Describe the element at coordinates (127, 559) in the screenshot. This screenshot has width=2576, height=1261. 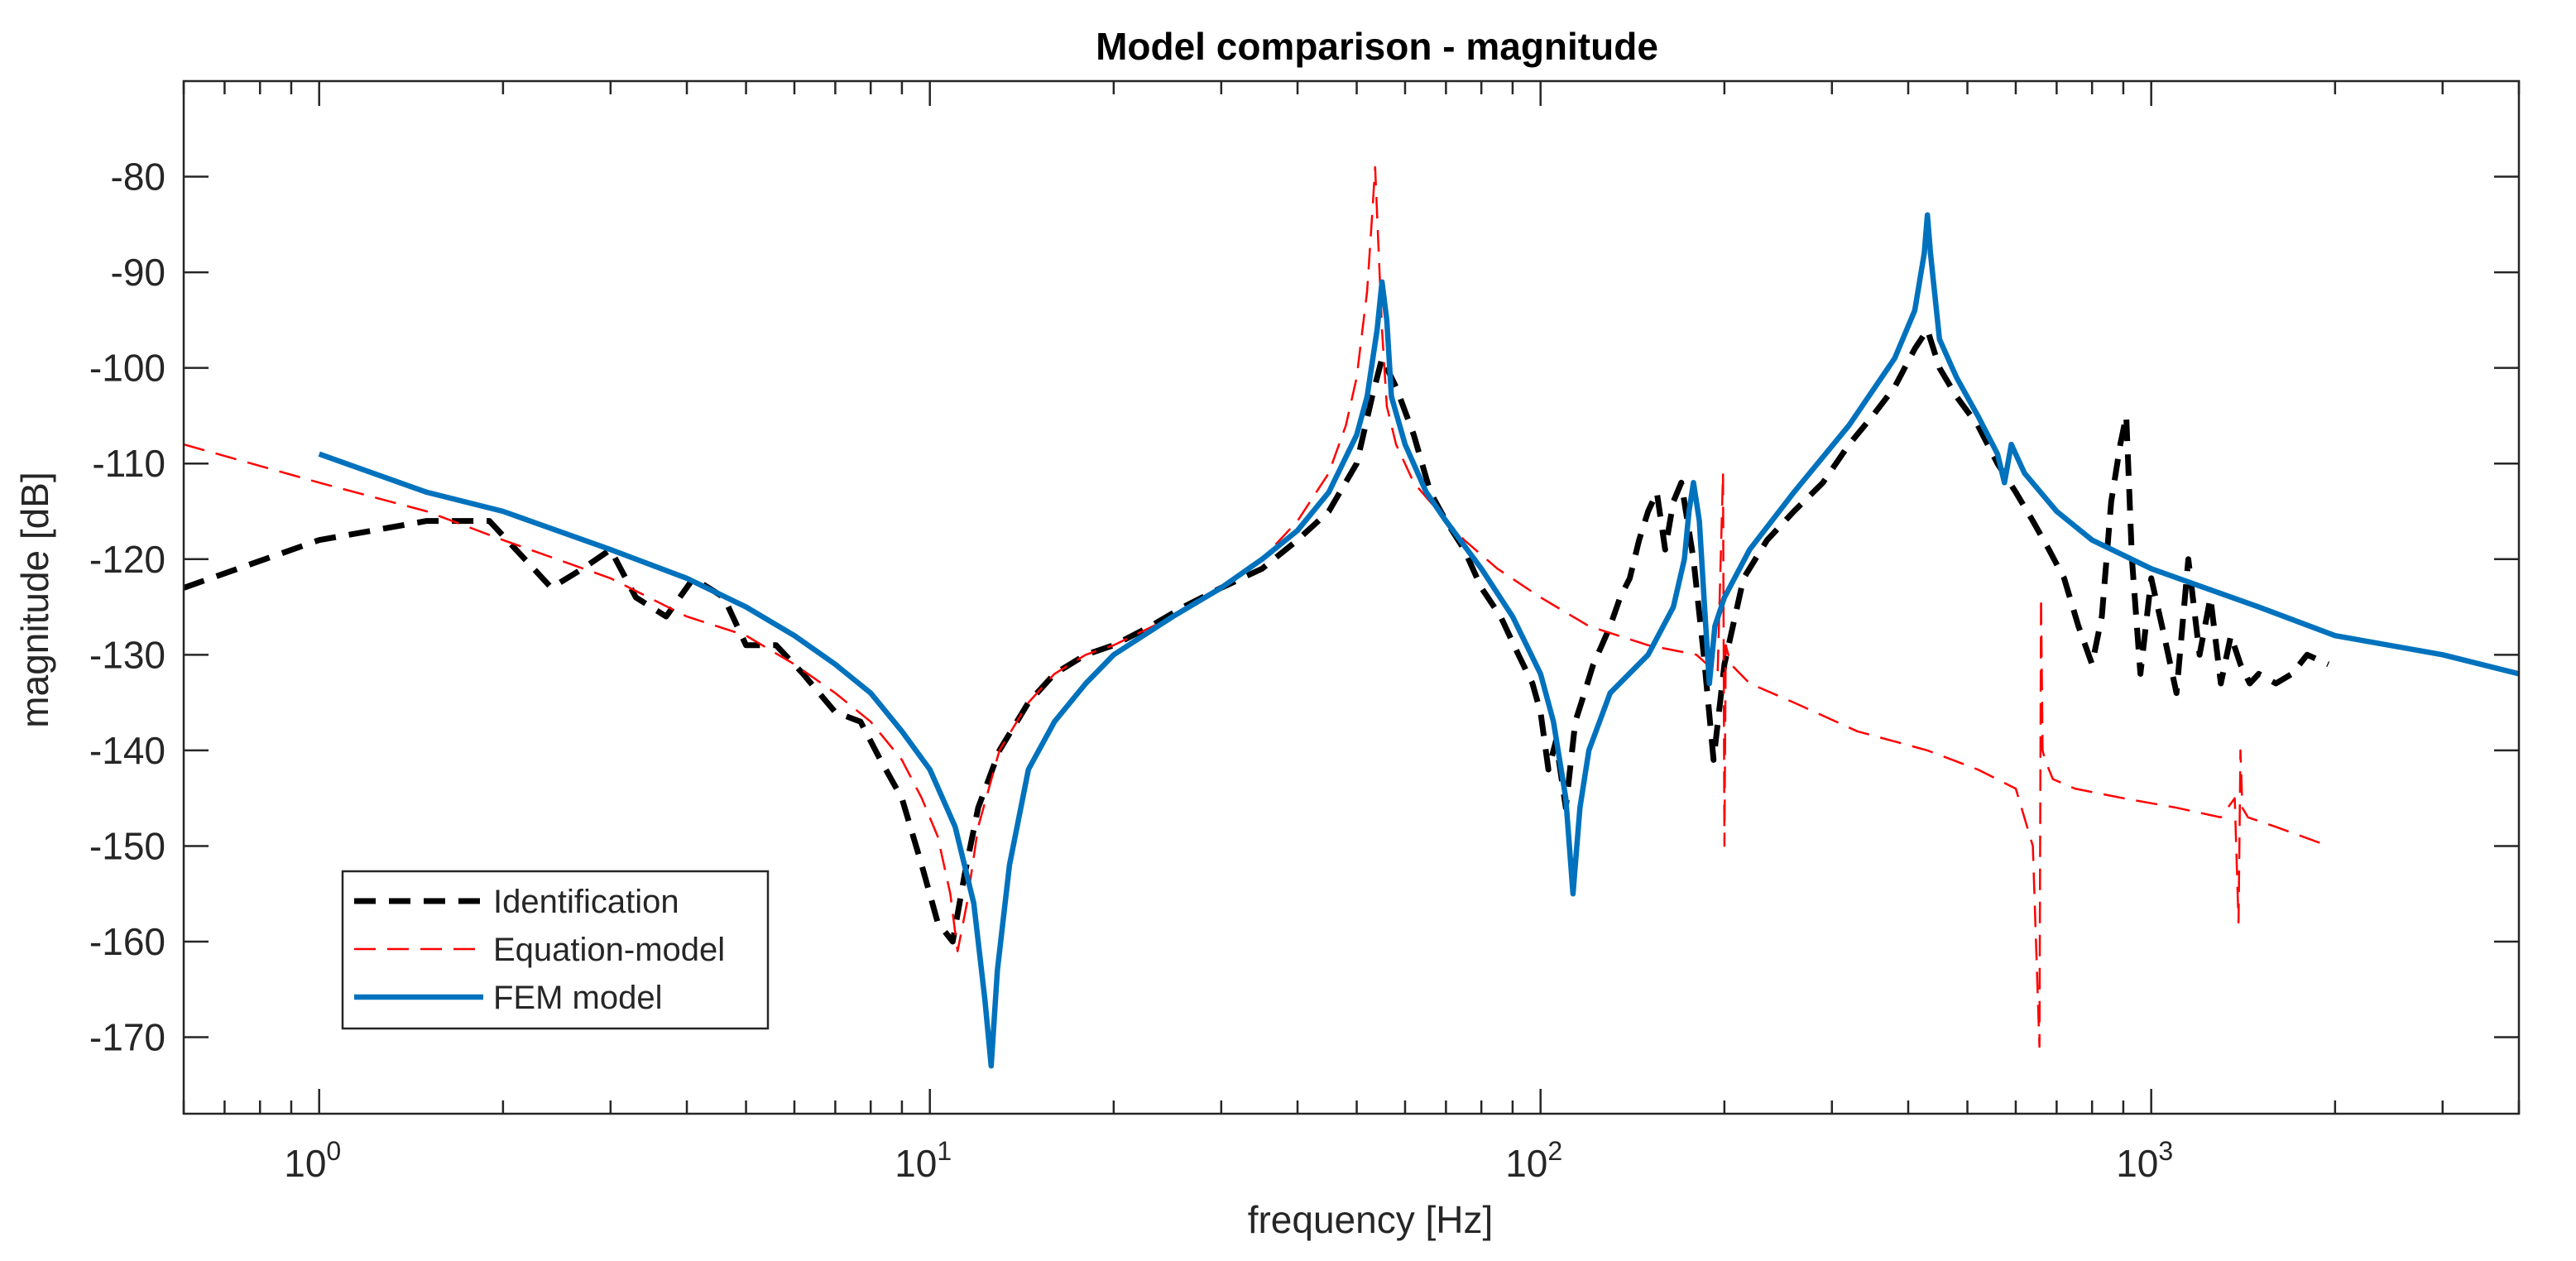
I see `y-tick-label: -120` at that location.